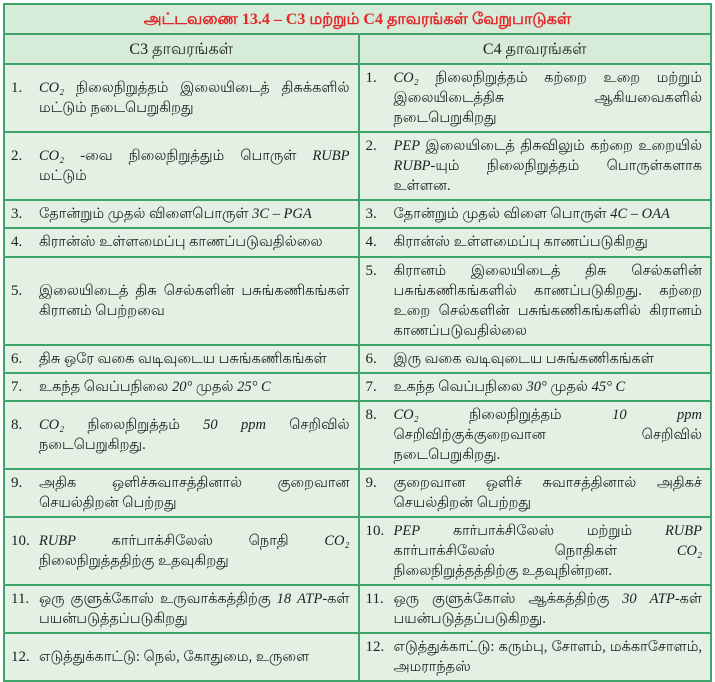  I want to click on c4-cell-text: இரு வகை வடிவுடைய பசுங்கணிகங்கள், so click(523, 358).